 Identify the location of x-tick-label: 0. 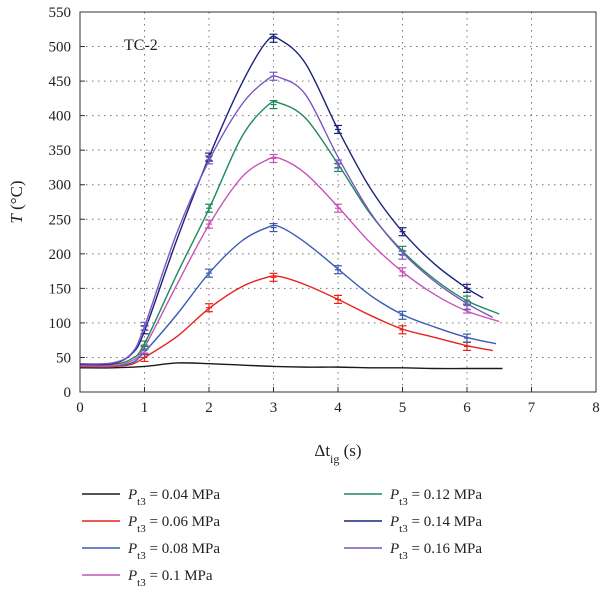
(80, 408).